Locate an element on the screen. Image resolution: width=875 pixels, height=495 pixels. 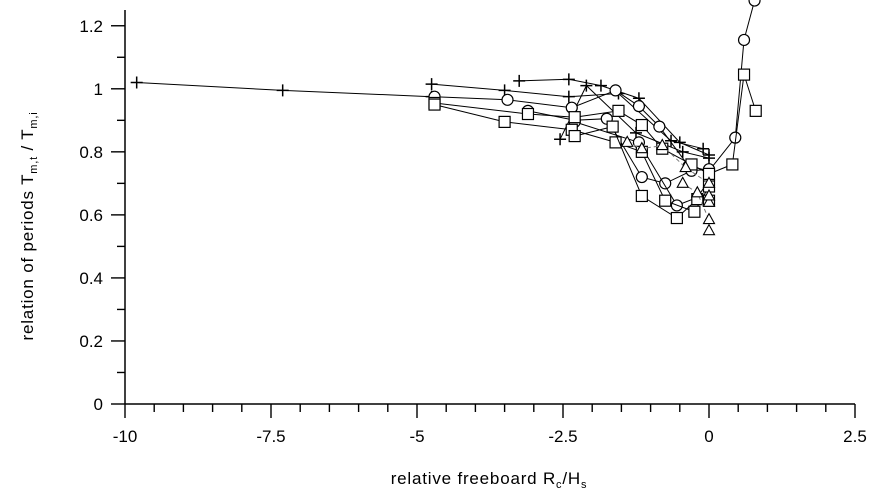
y-tick-label: 0 is located at coordinates (98, 404).